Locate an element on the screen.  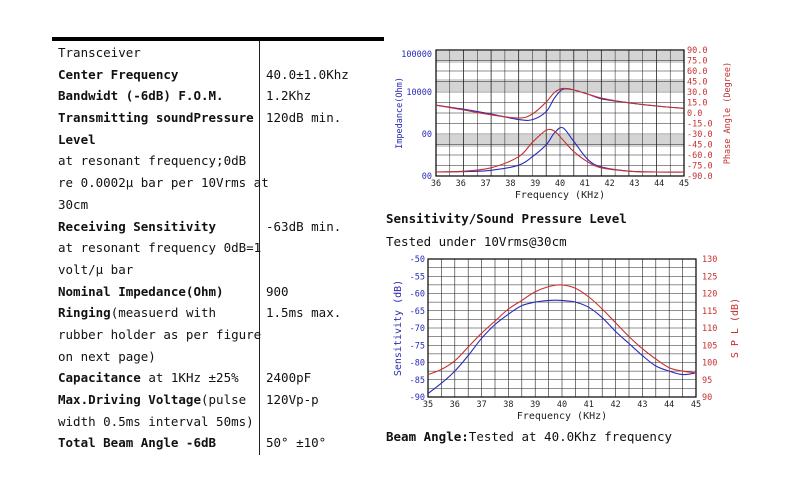
y2-tick-label: -15.0 is located at coordinates (700, 125).